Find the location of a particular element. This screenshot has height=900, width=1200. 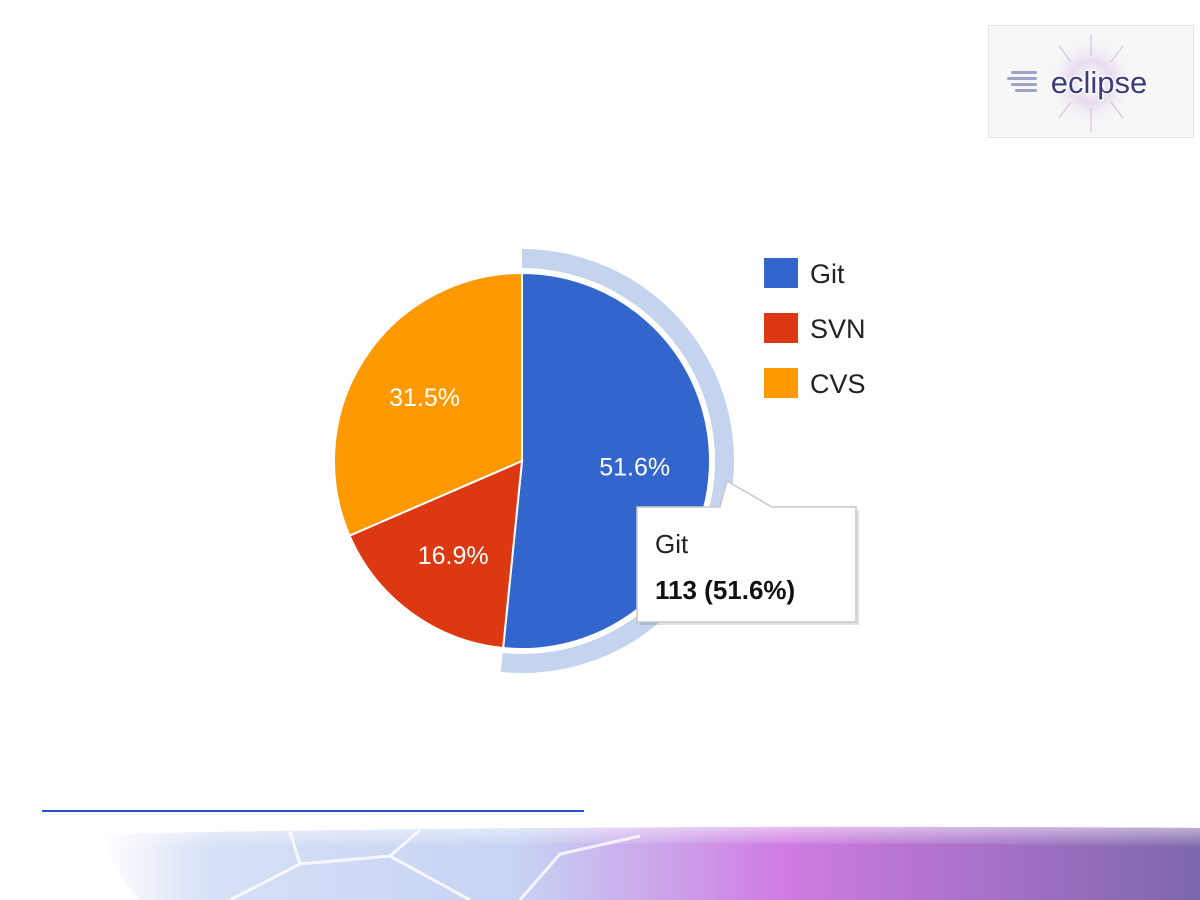

pie-slice-svn is located at coordinates (436, 554).